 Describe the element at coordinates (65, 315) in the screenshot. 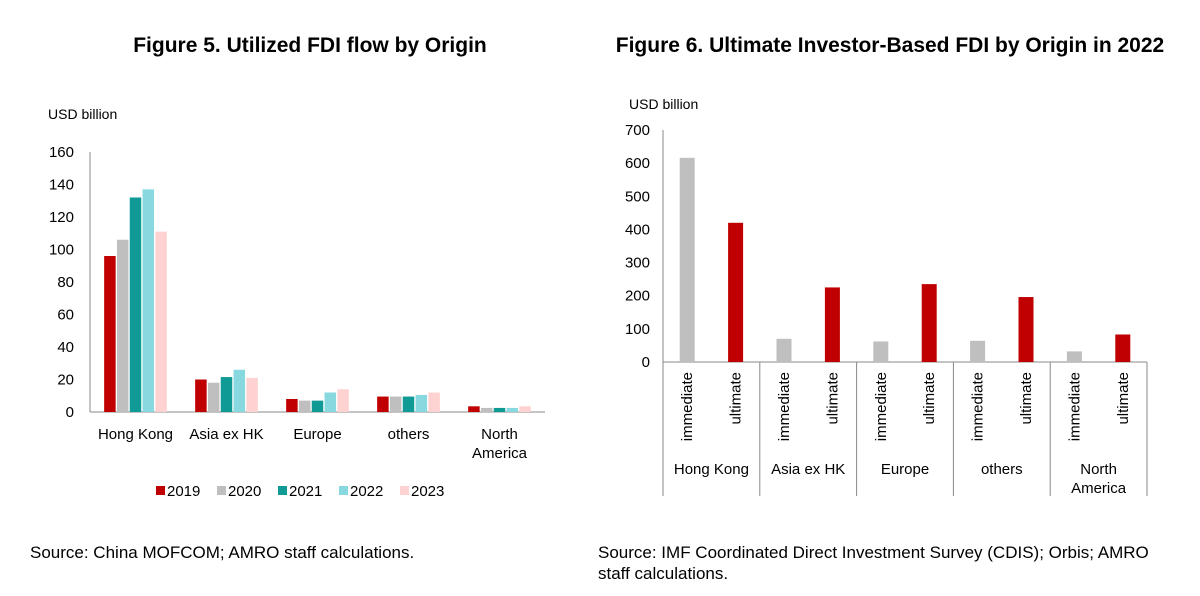

I see `y-tick-label: 60` at that location.